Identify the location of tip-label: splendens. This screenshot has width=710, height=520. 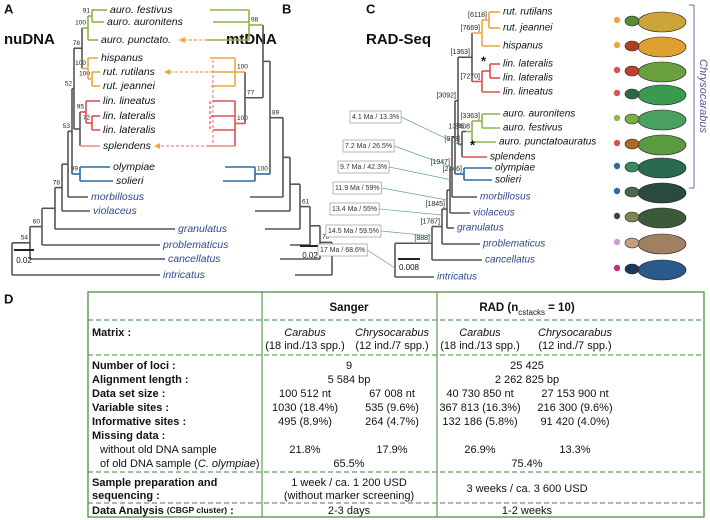
(127, 146).